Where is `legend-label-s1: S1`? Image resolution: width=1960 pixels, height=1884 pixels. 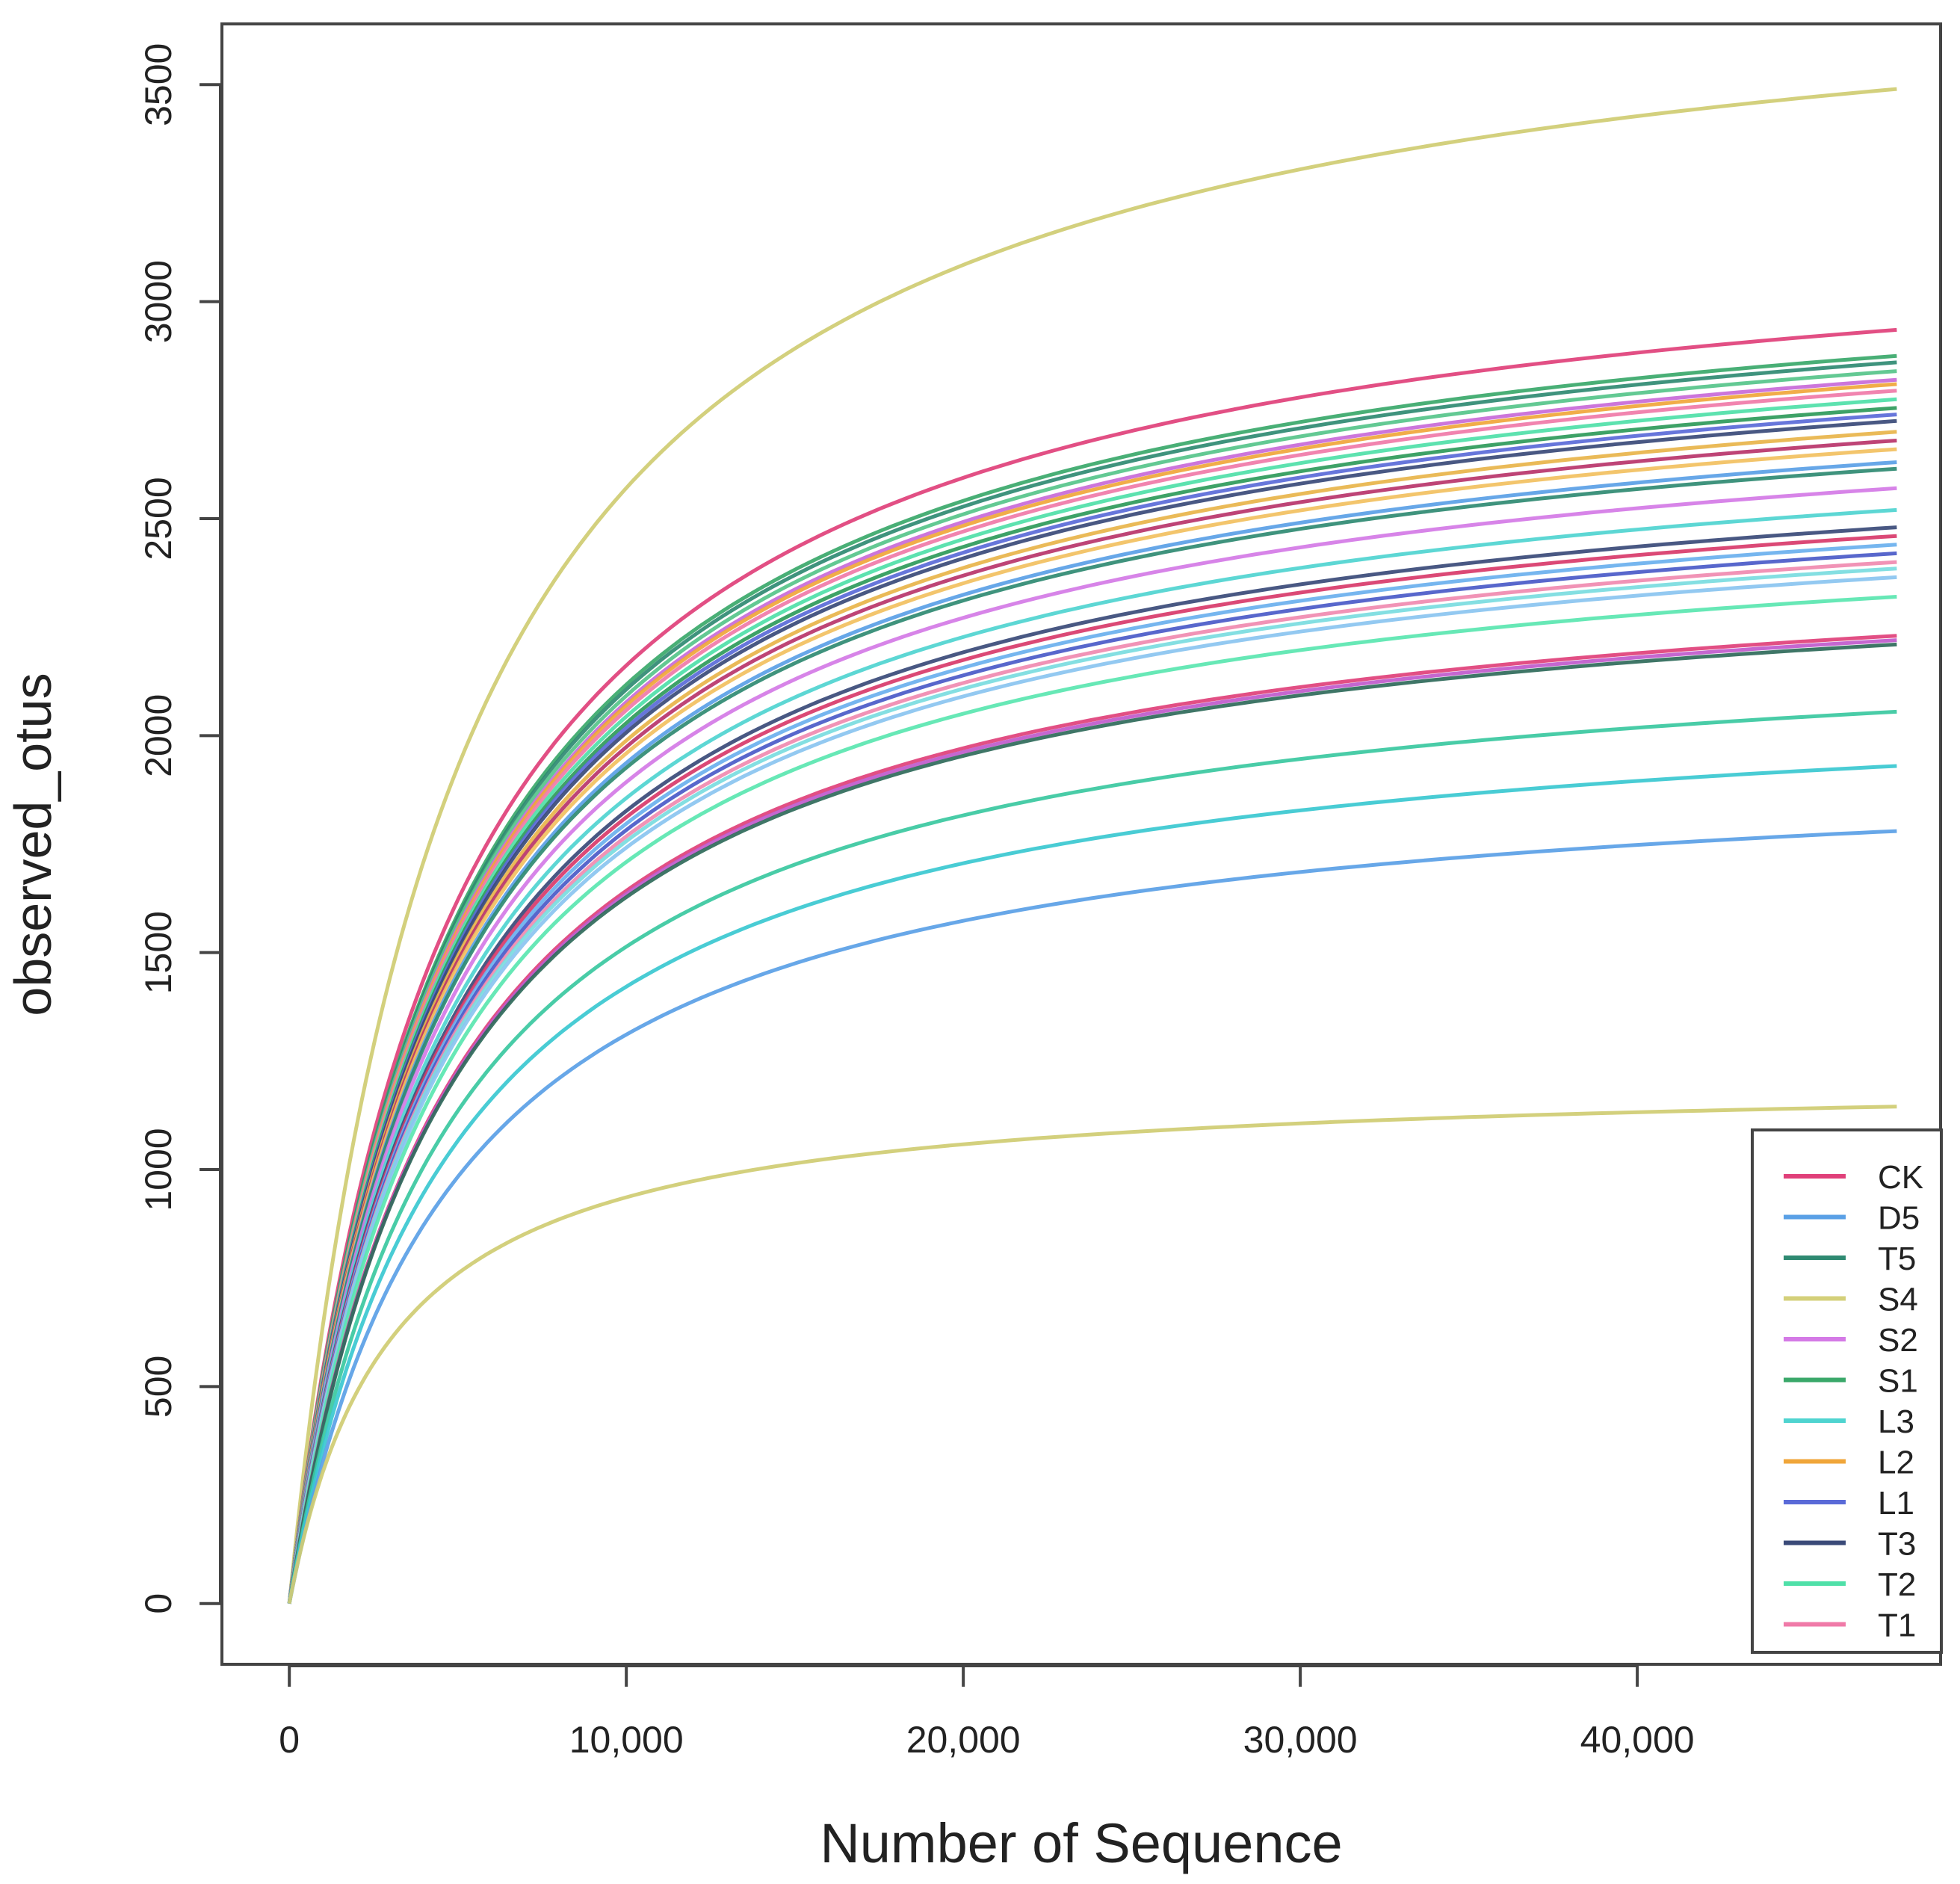 legend-label-s1: S1 is located at coordinates (1898, 1382).